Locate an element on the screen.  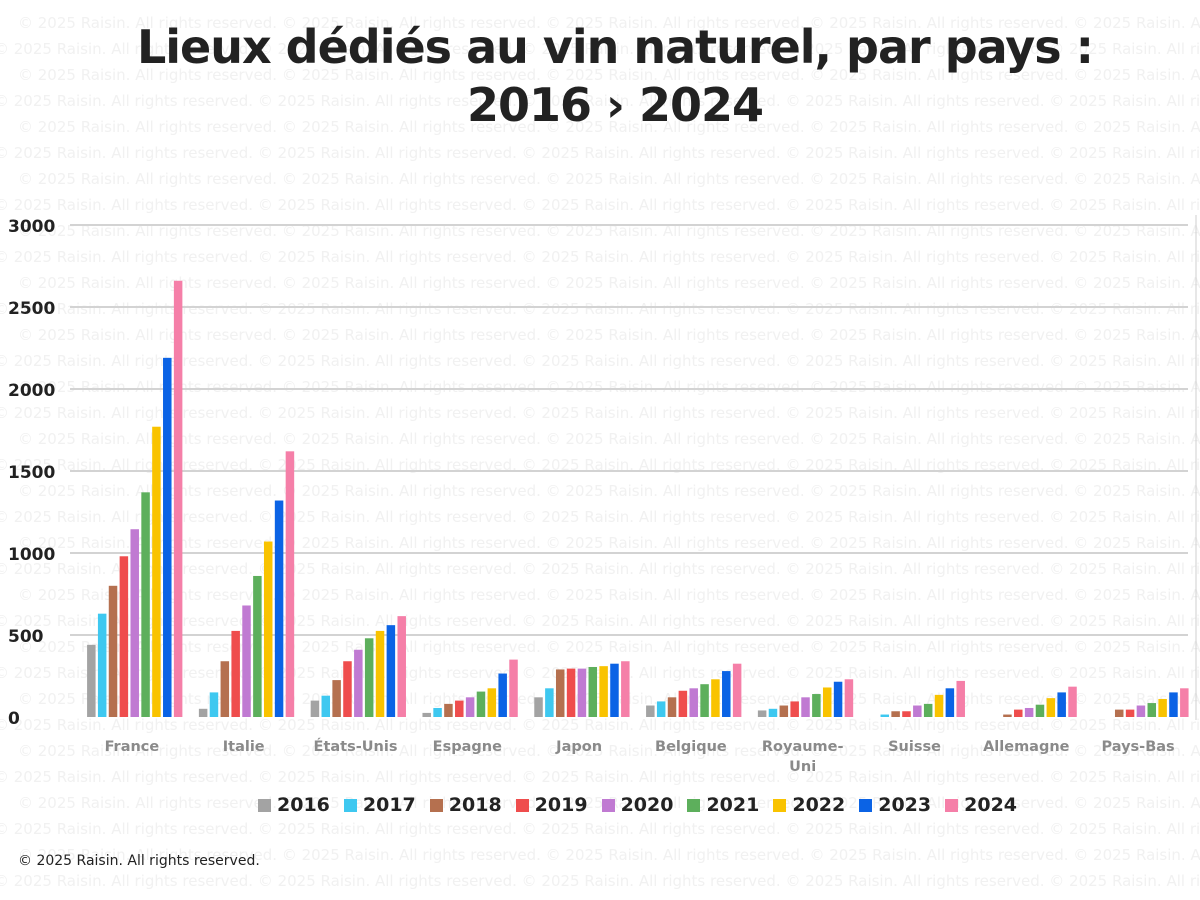
bar-2023-Italie is located at coordinates (279, 608).